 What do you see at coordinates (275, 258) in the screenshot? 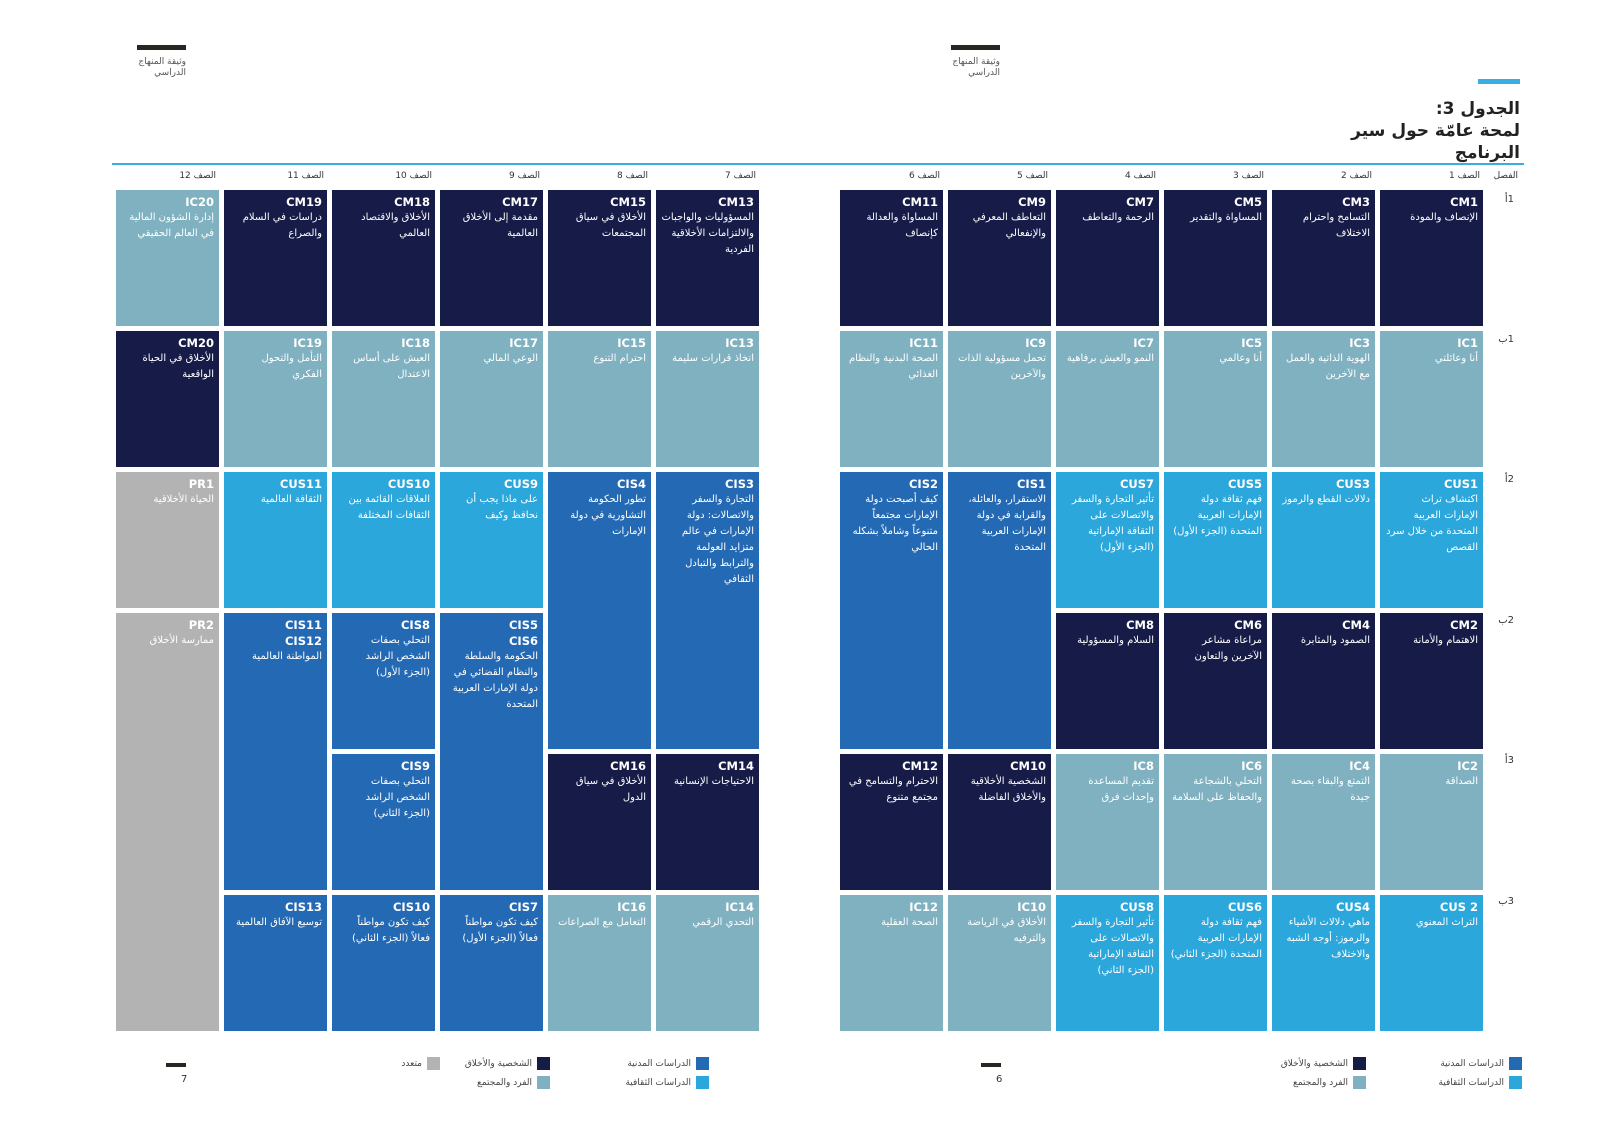
I see `course-cell: CM19 دراسات في السلام والصراع` at bounding box center [275, 258].